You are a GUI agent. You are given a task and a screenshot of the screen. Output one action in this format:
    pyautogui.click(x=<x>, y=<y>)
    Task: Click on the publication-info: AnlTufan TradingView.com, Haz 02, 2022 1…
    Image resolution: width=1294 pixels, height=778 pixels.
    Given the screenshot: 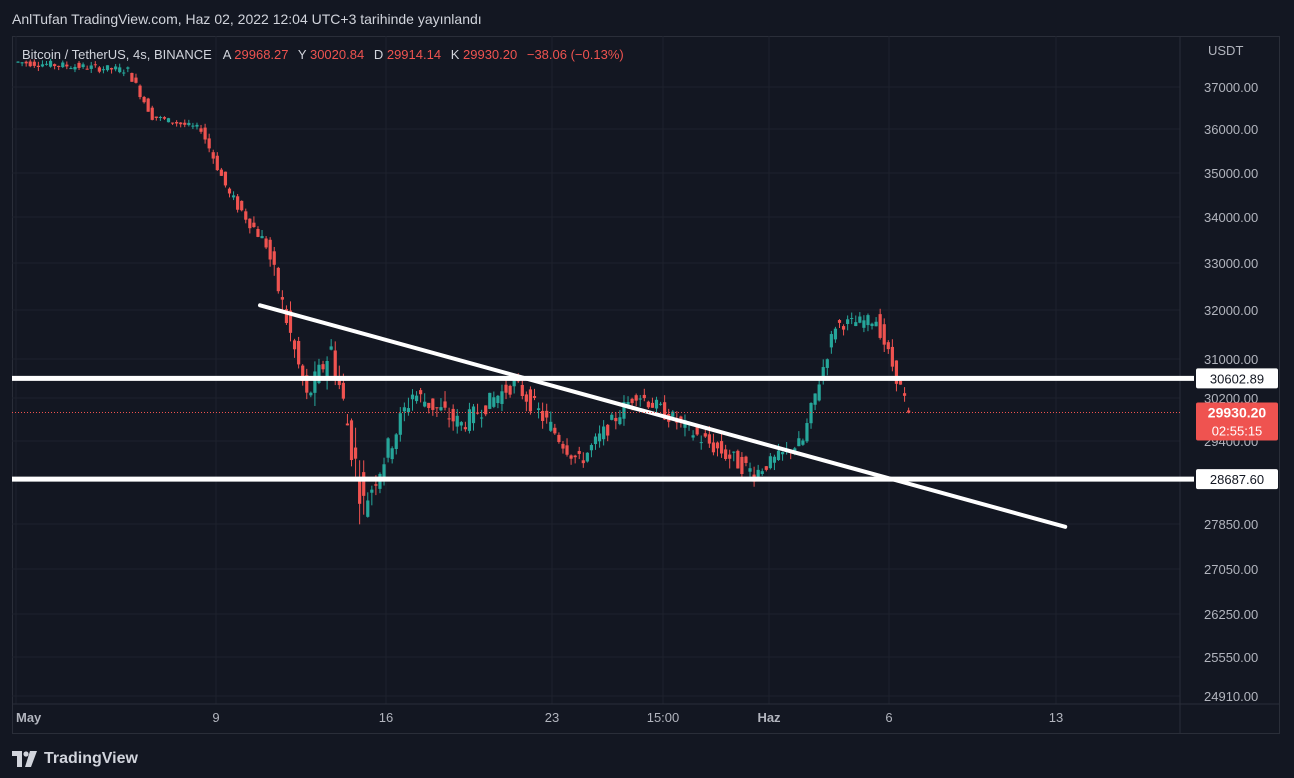 What is the action you would take?
    pyautogui.click(x=247, y=19)
    